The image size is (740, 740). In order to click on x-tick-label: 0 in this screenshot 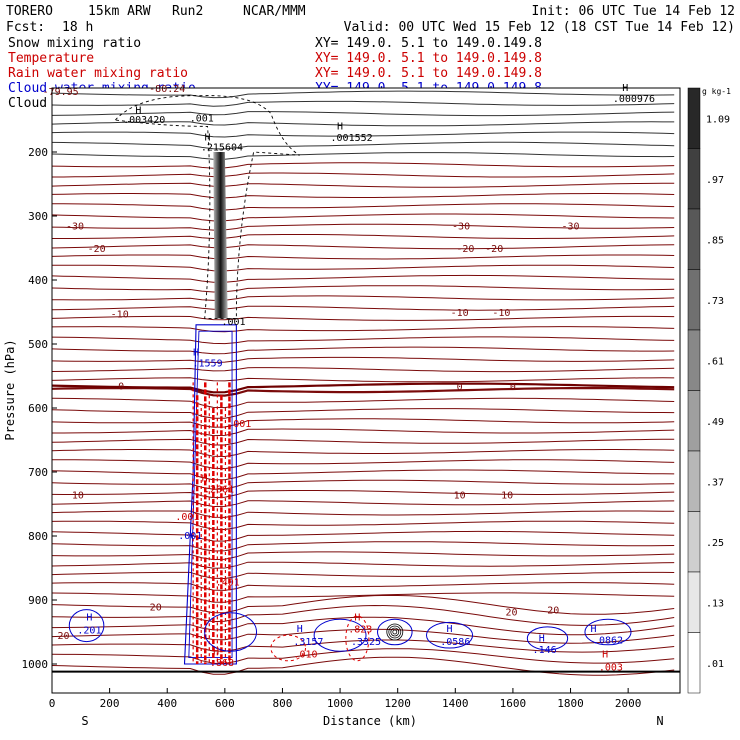, I will do `click(52, 703)`.